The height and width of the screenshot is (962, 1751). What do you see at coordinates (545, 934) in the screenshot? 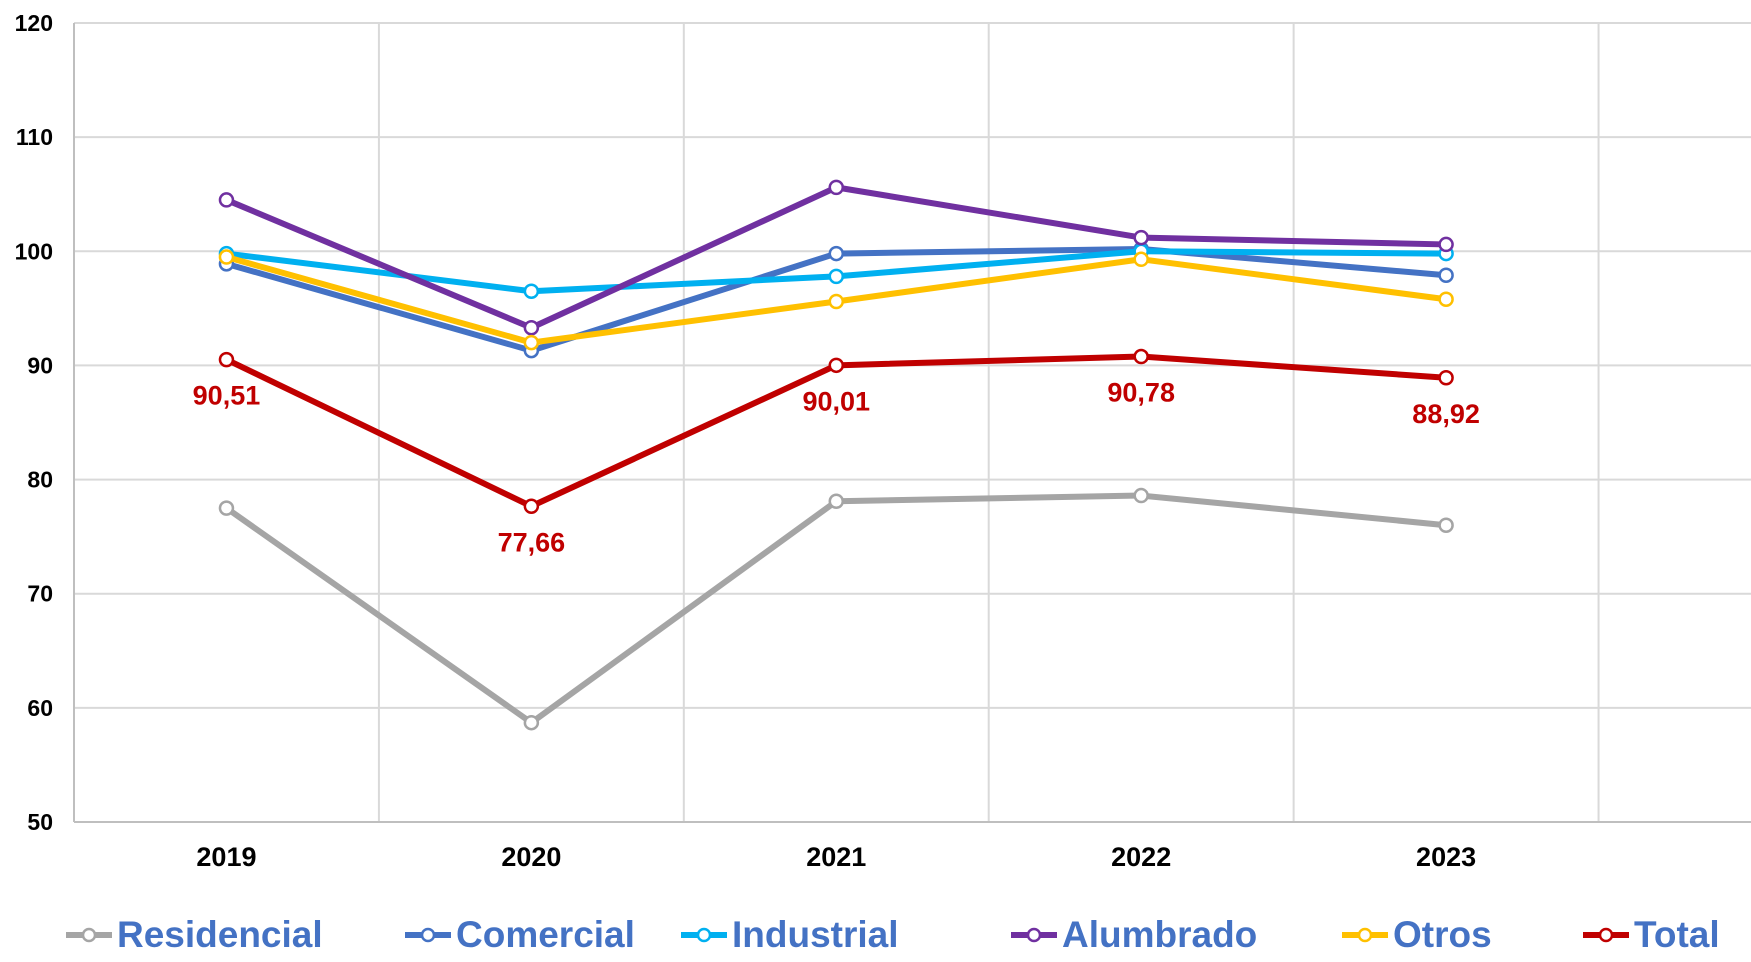
I see `legend-label: Comercial` at bounding box center [545, 934].